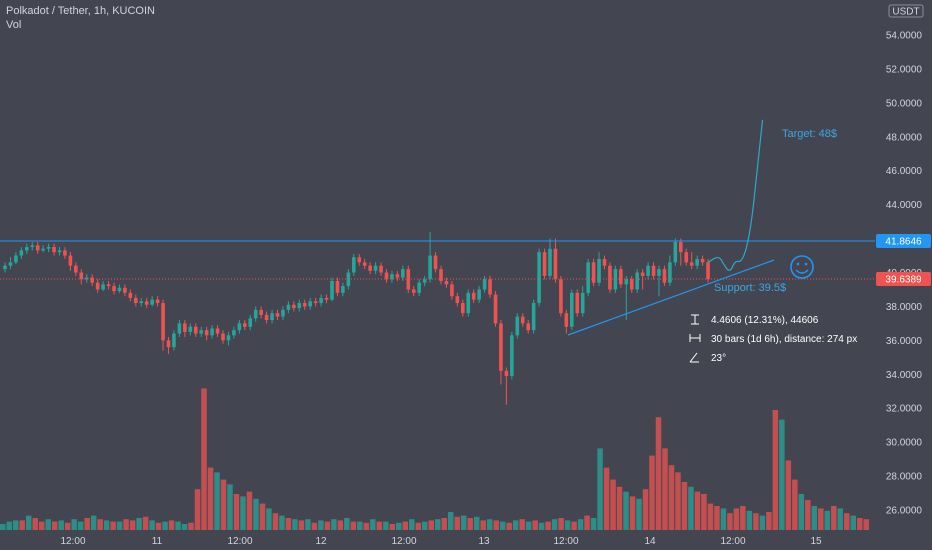 The height and width of the screenshot is (550, 932). I want to click on resistance-price-badge: 41.8646, so click(903, 241).